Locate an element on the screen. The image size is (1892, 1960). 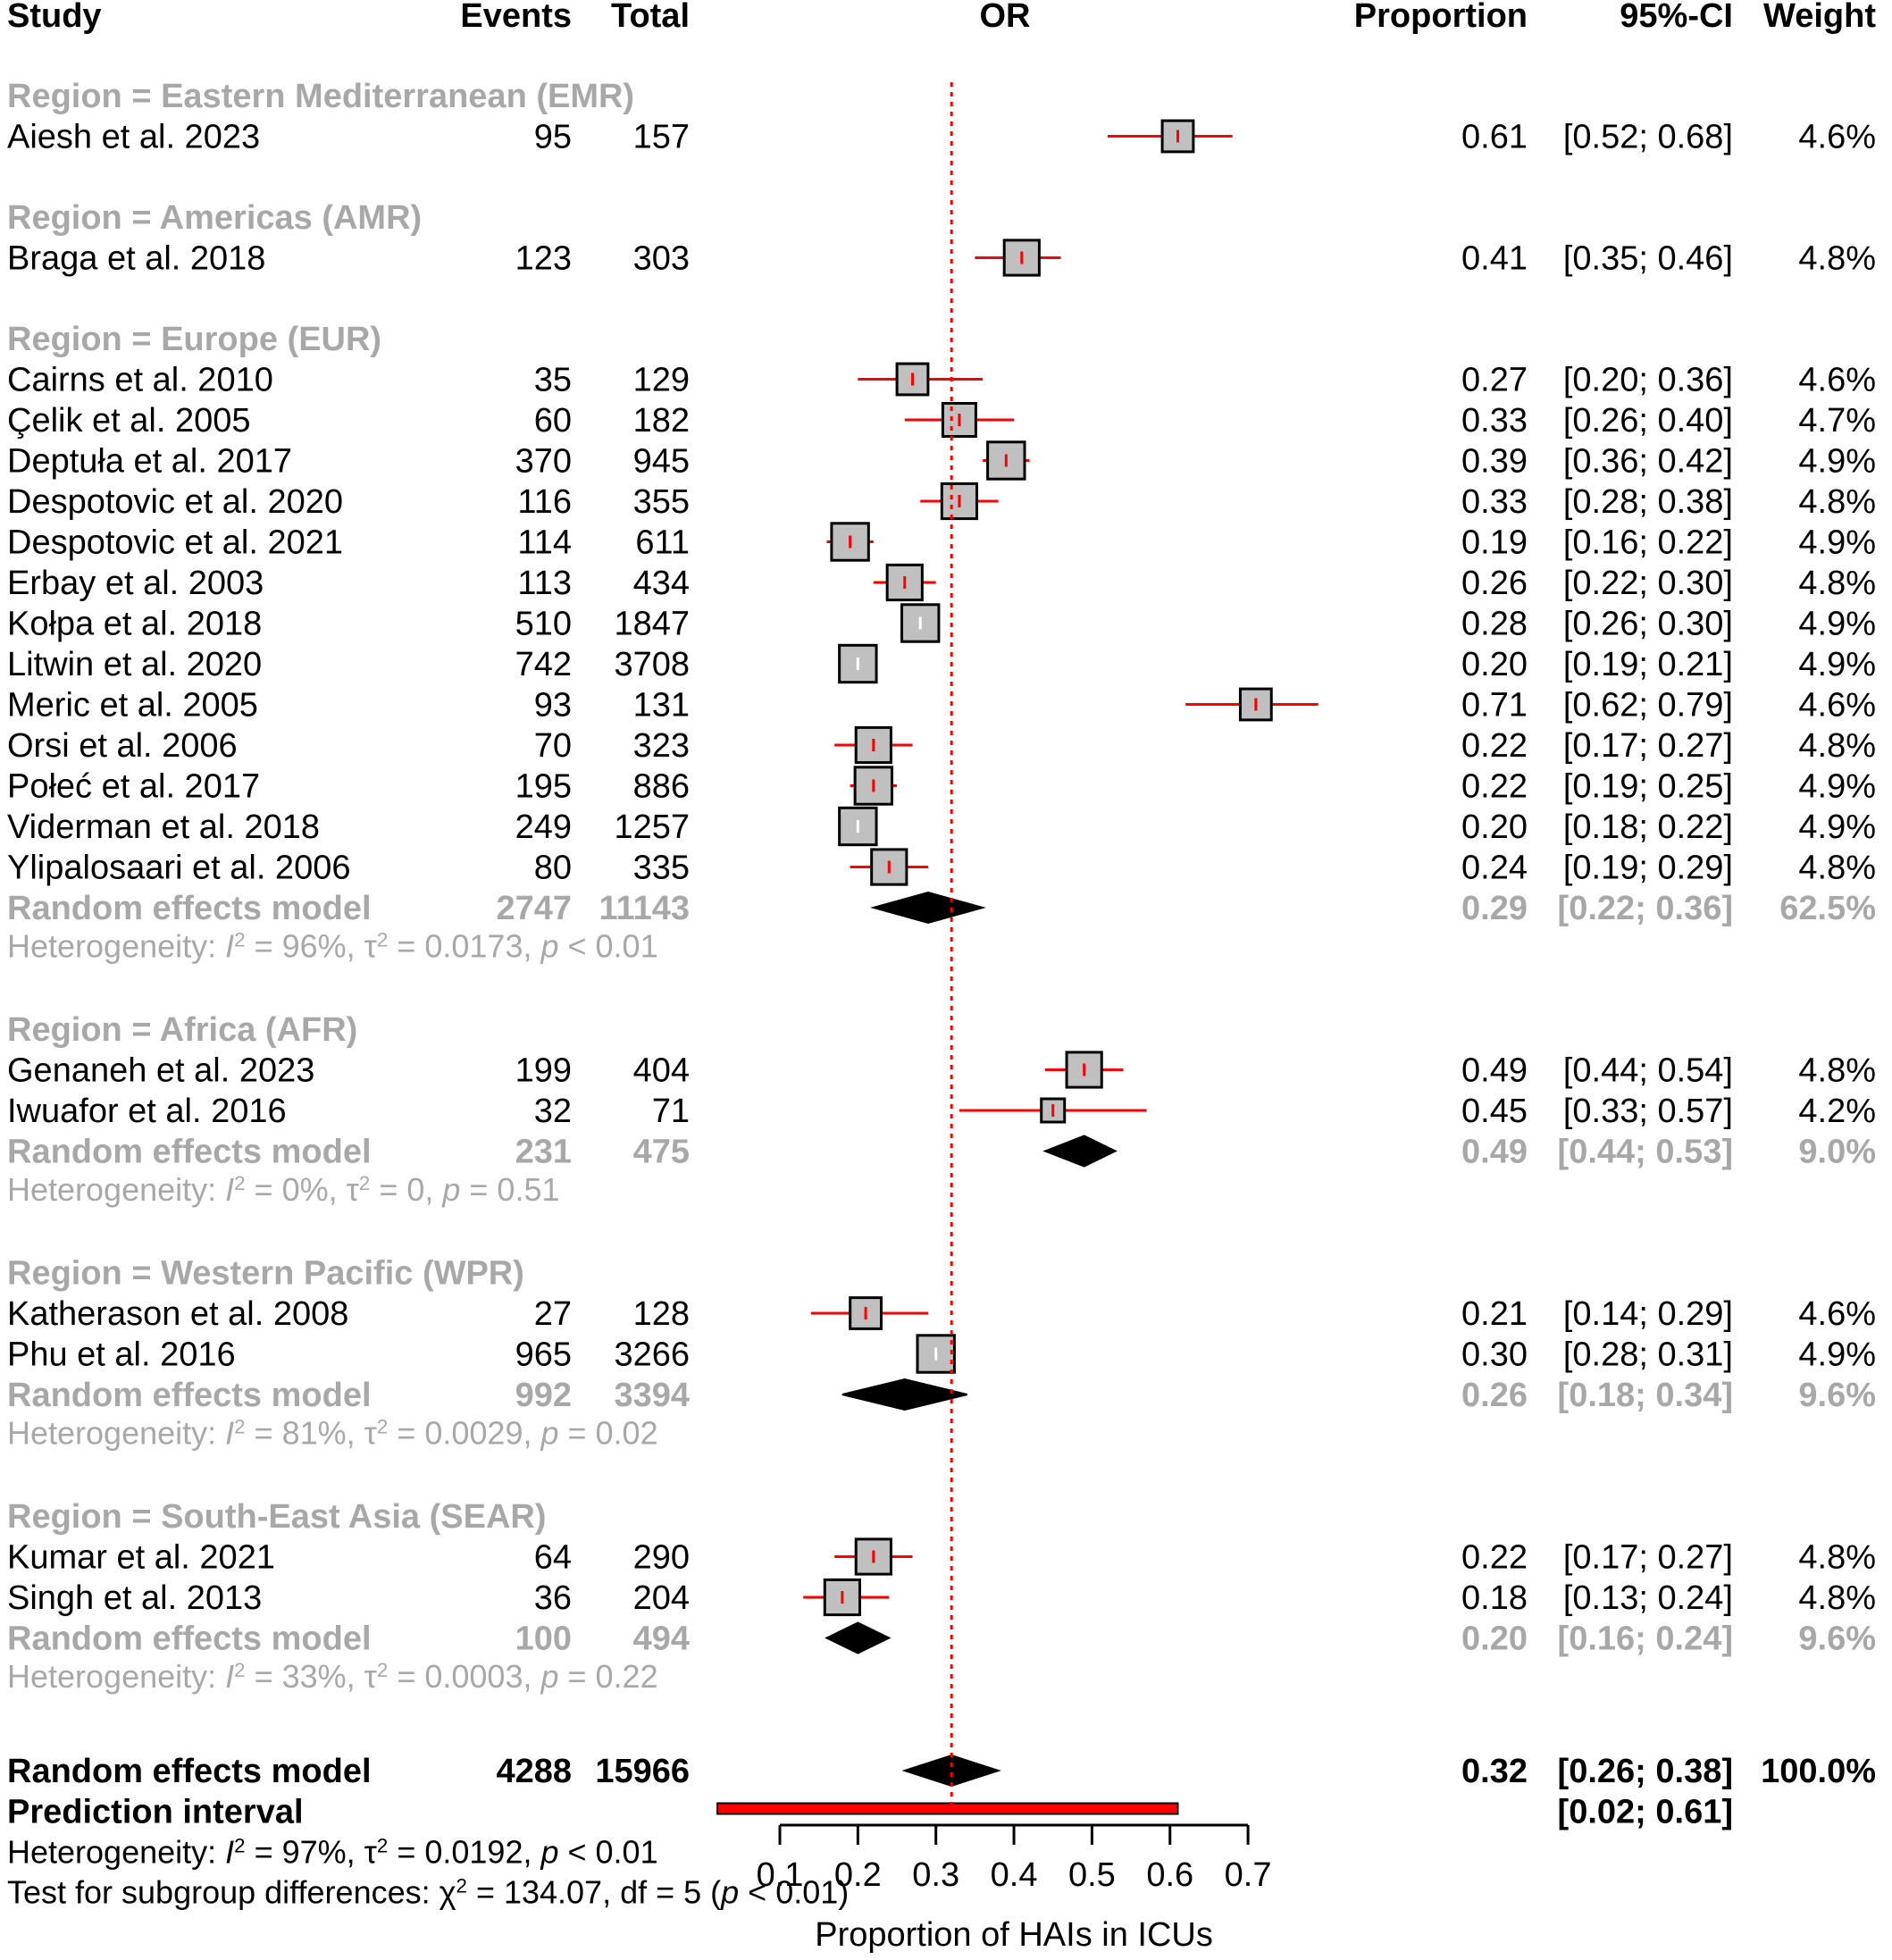
subgroup-label: Region = Western Pacific (WPR) is located at coordinates (265, 1274).